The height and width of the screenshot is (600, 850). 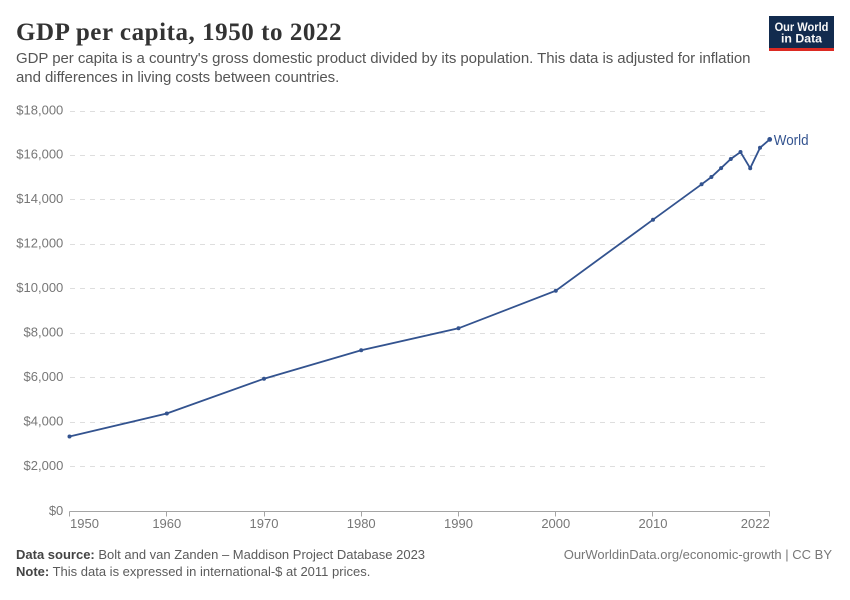 I want to click on svg-text: $18,000, so click(x=39, y=109).